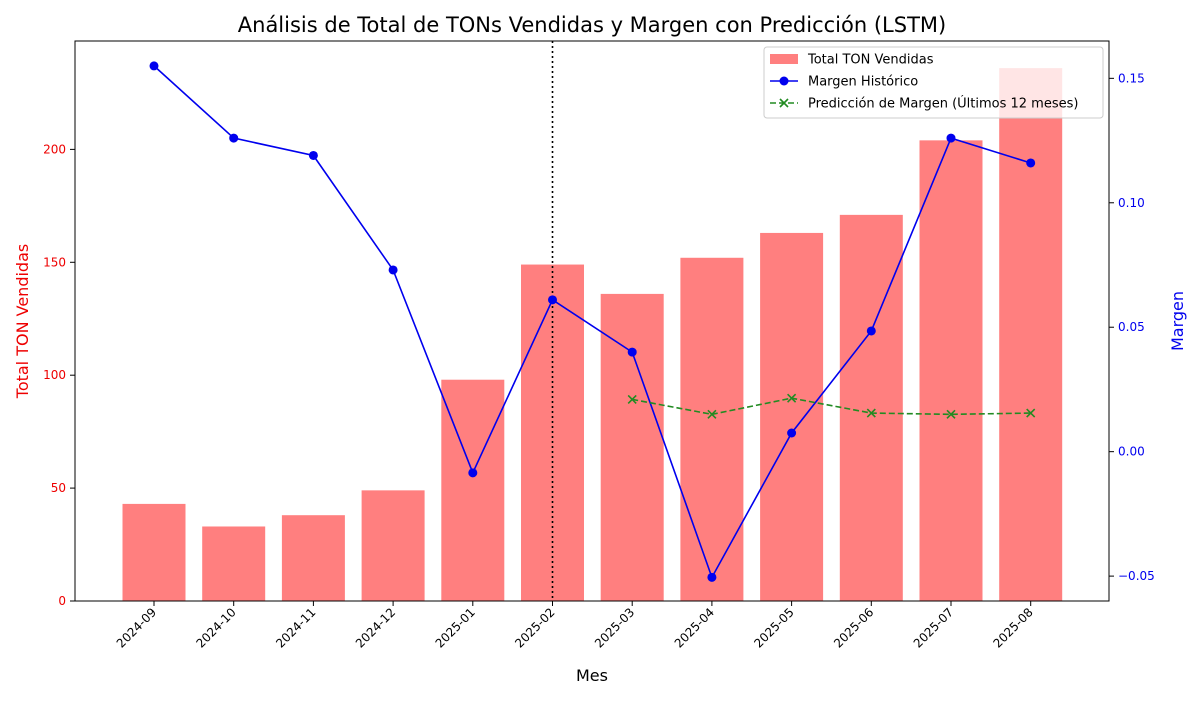  What do you see at coordinates (943, 104) in the screenshot?
I see `legend-label: Predicción de Margen (Últimos 12 meses)` at bounding box center [943, 104].